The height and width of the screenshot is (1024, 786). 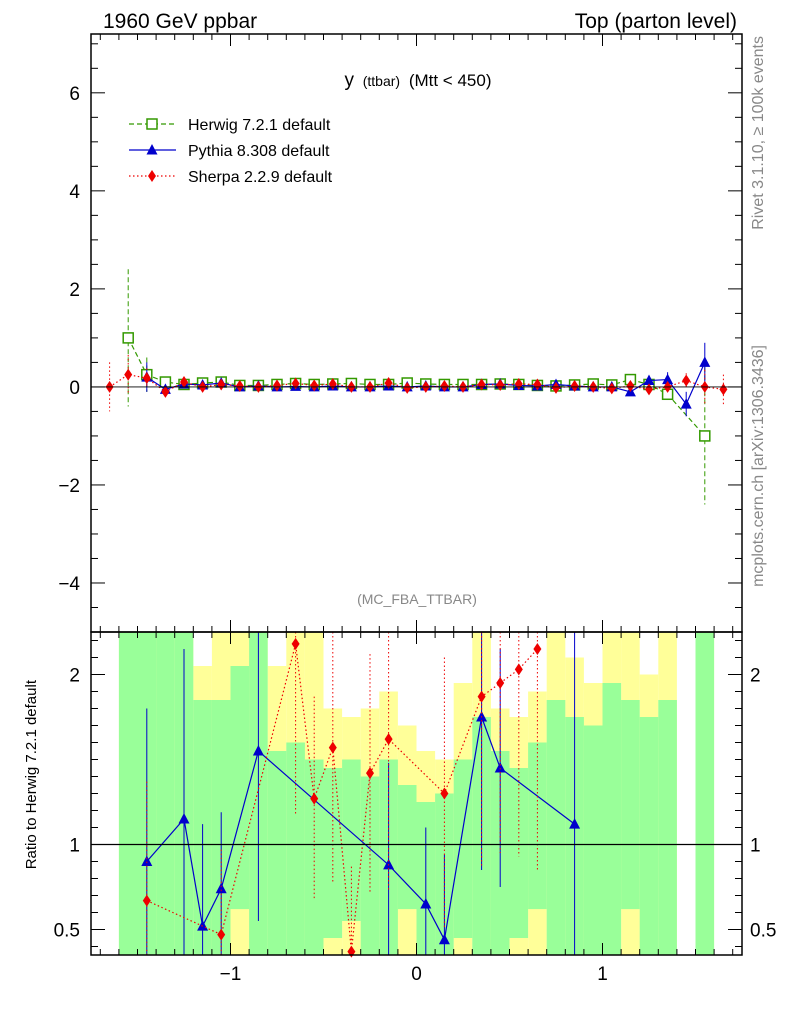 I want to click on main-y-tick-label: 2, so click(x=74, y=290).